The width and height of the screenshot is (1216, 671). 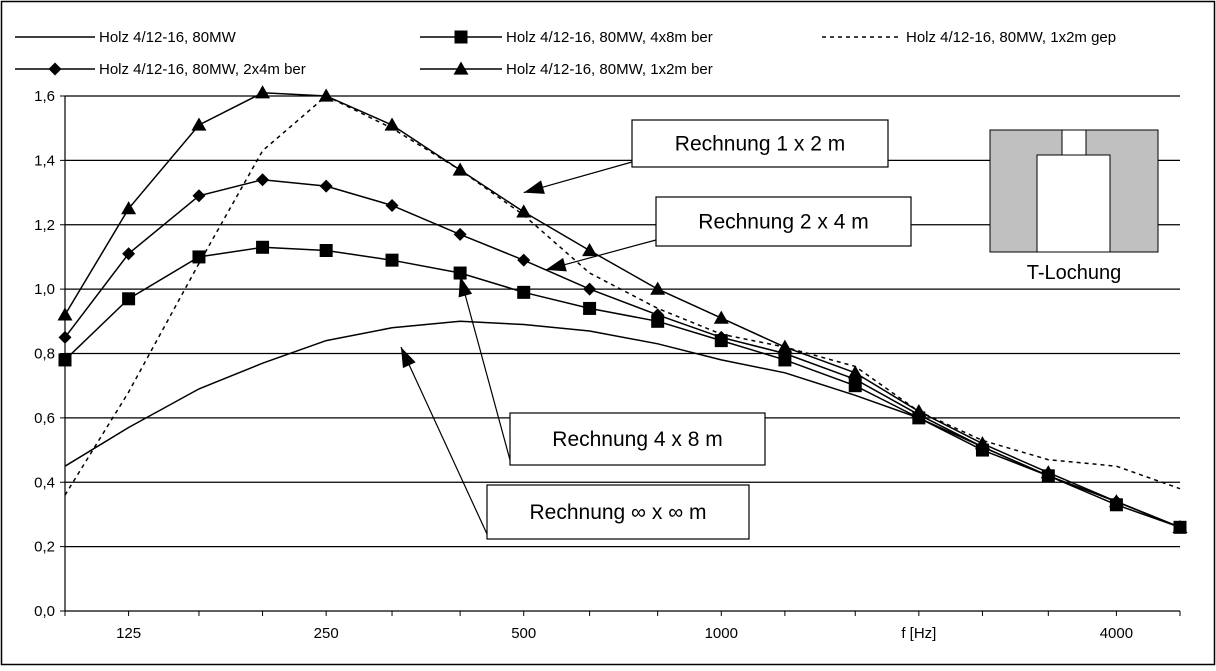 I want to click on legend-item-1: Holz 4/12-16, 80MW, 4x8m ber, so click(x=566, y=37).